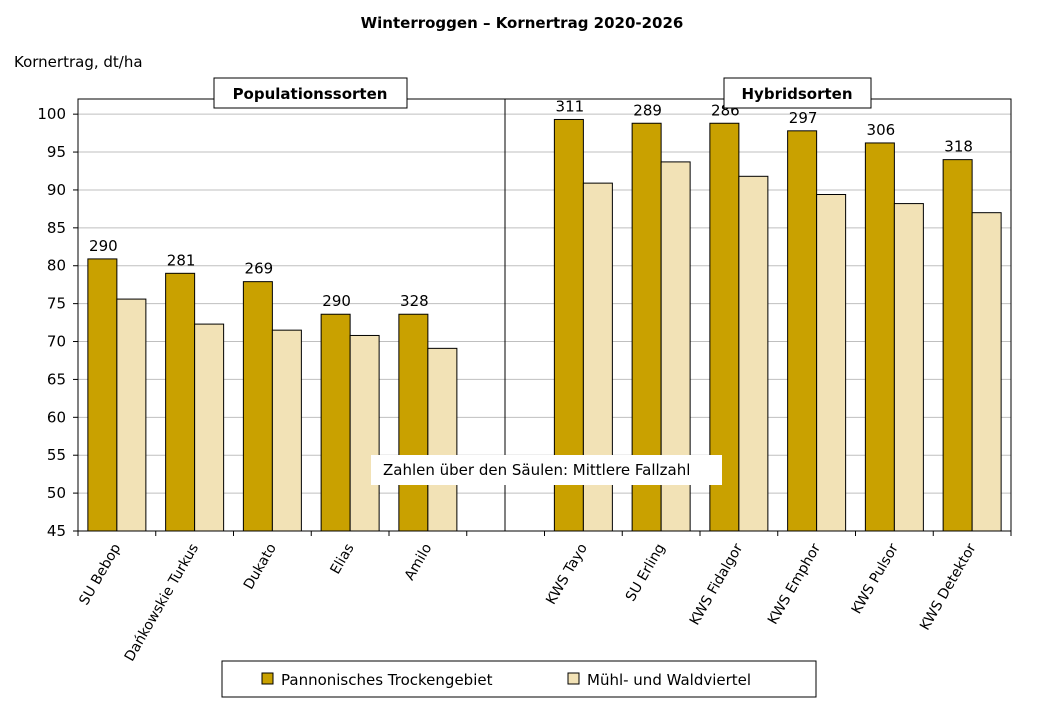 The width and height of the screenshot is (1040, 720). I want to click on group-label-hybrid: Hybridsorten, so click(797, 93).